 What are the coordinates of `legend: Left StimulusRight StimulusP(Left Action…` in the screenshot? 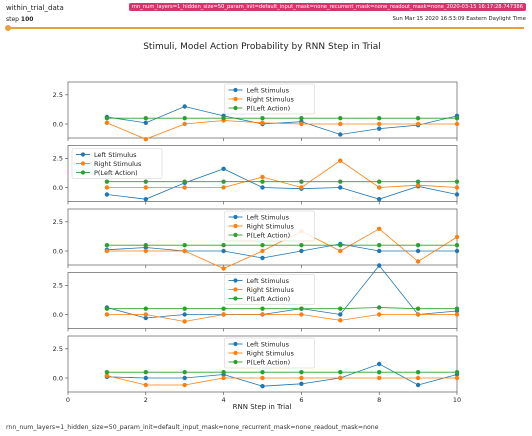 It's located at (270, 290).